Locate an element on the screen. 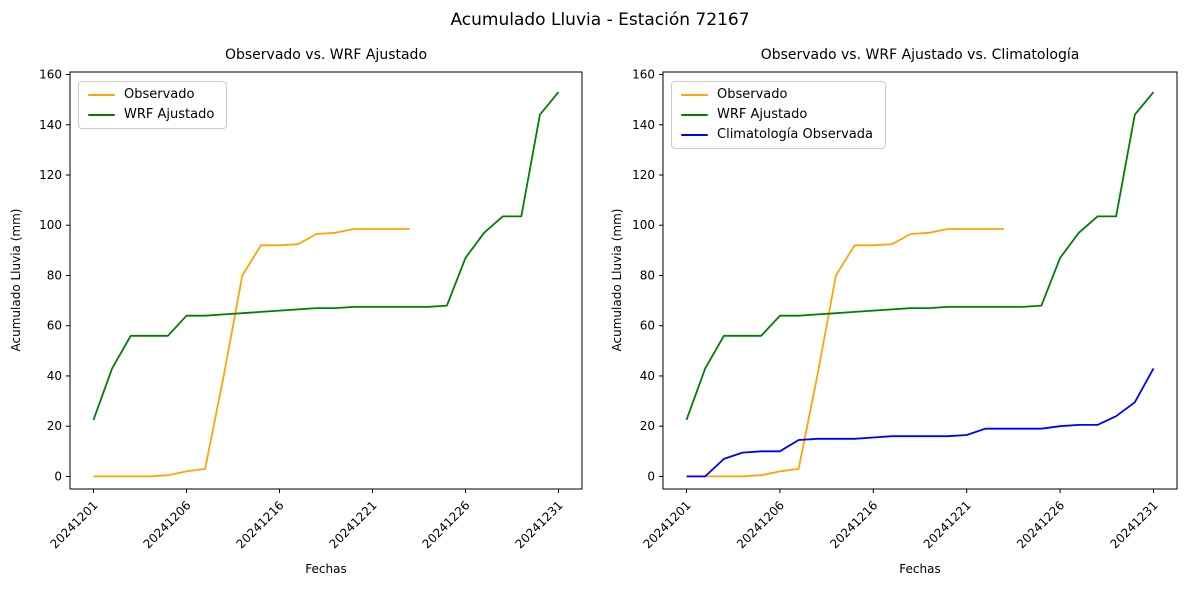 This screenshot has width=1200, height=600. legend-item: Climatología Observada is located at coordinates (777, 135).